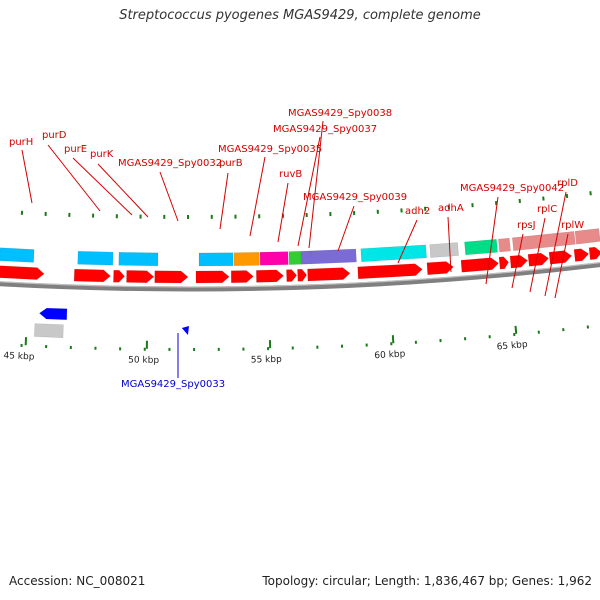  I want to click on gene-label: rpsJ, so click(526, 225).